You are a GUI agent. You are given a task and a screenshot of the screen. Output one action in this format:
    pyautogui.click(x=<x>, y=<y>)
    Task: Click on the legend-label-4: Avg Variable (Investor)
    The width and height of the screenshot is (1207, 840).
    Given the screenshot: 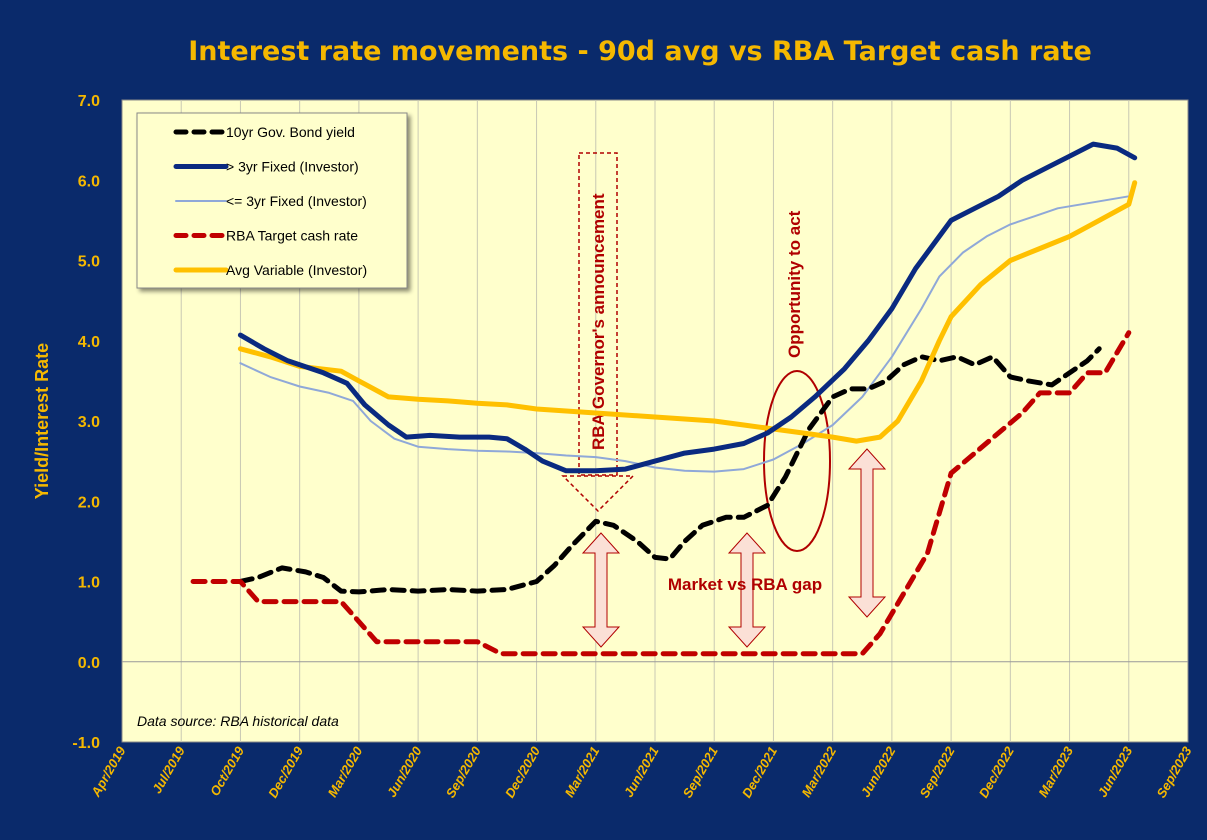 What is the action you would take?
    pyautogui.click(x=296, y=270)
    